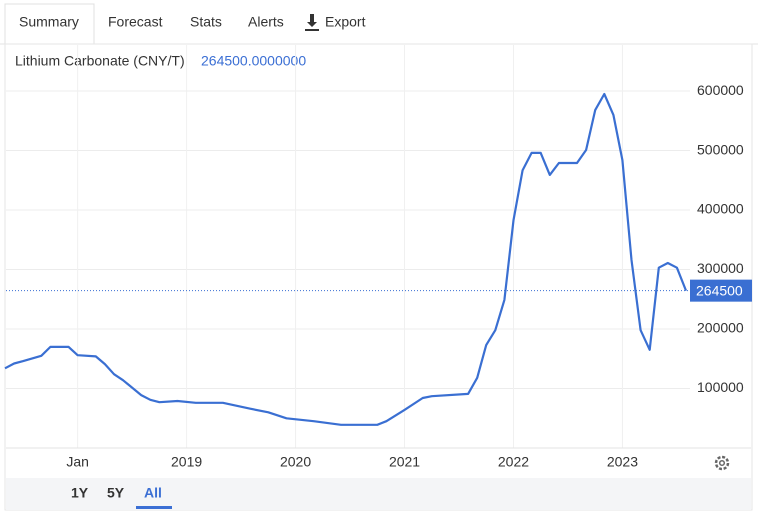 The image size is (758, 521). Describe the element at coordinates (266, 22) in the screenshot. I see `tab: Alerts` at that location.